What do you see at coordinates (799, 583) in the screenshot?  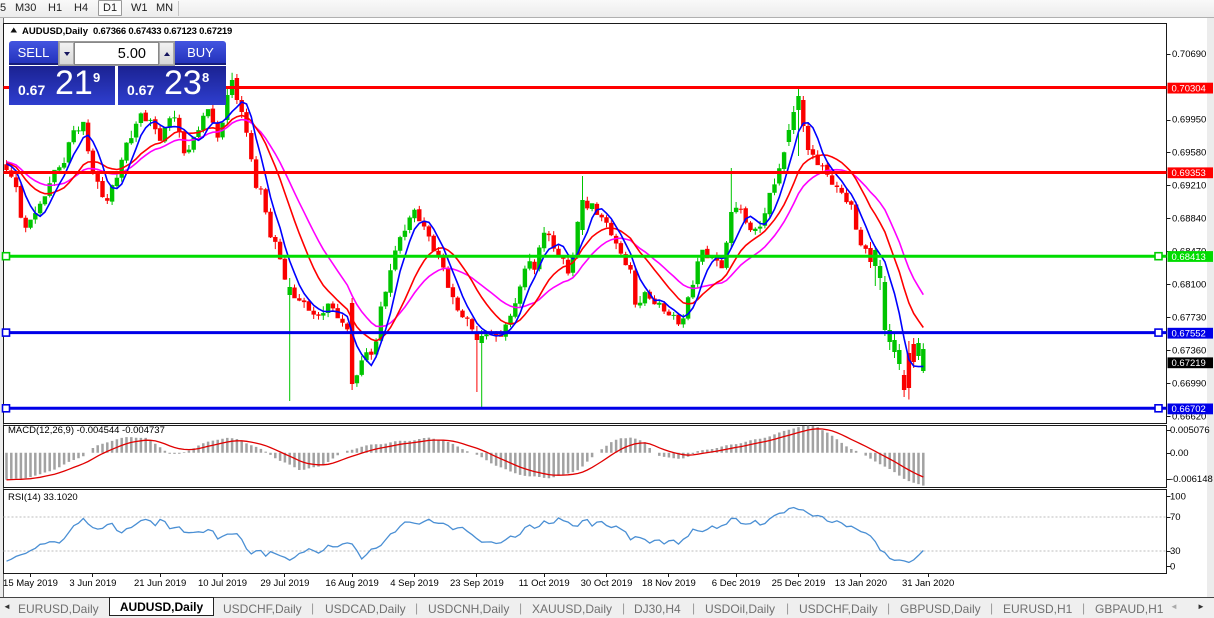 I see `svg-text: 25 Dec 2019` at bounding box center [799, 583].